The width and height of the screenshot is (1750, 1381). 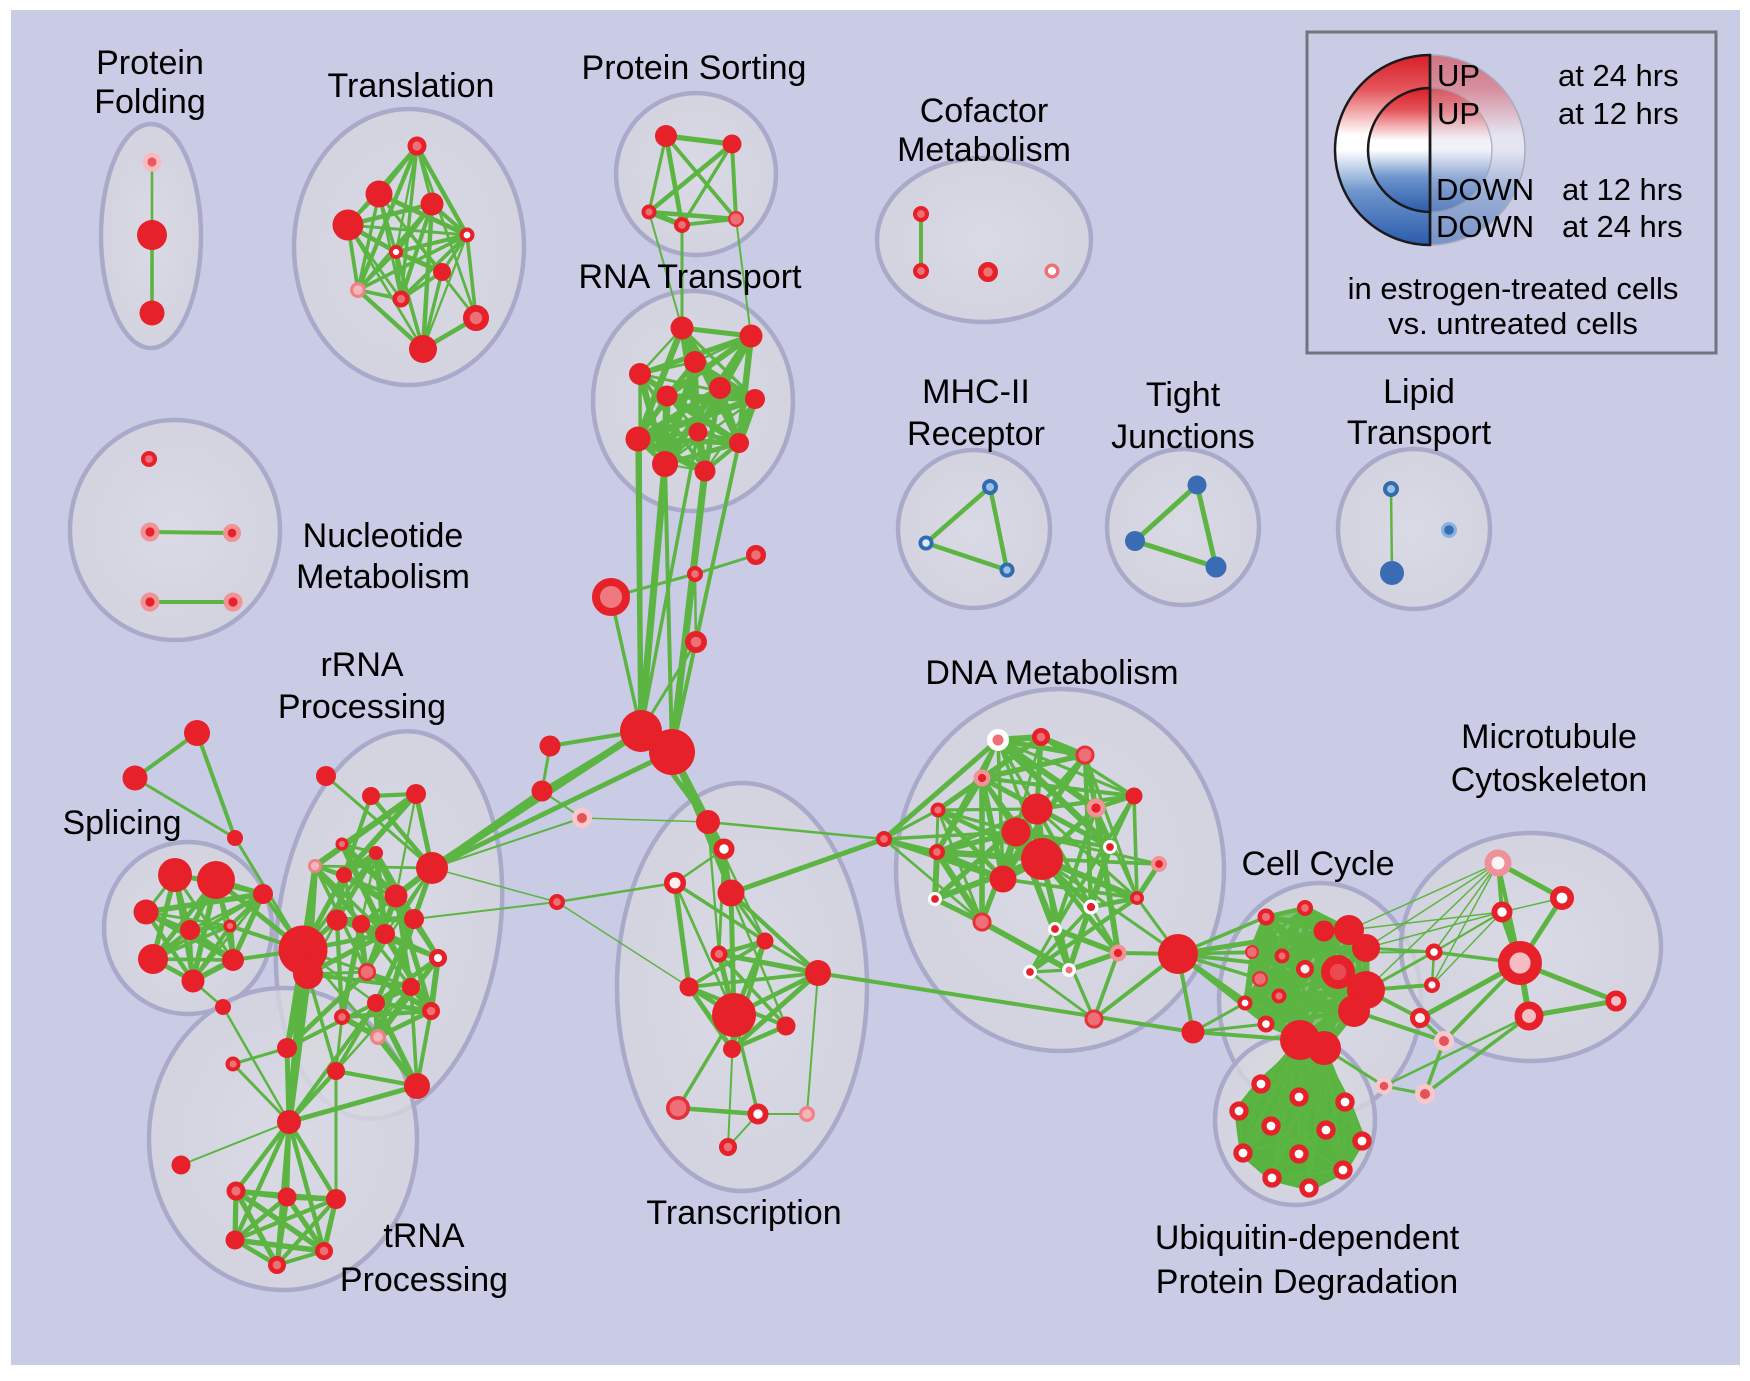 I want to click on svg-text: MHC-II, so click(x=976, y=392).